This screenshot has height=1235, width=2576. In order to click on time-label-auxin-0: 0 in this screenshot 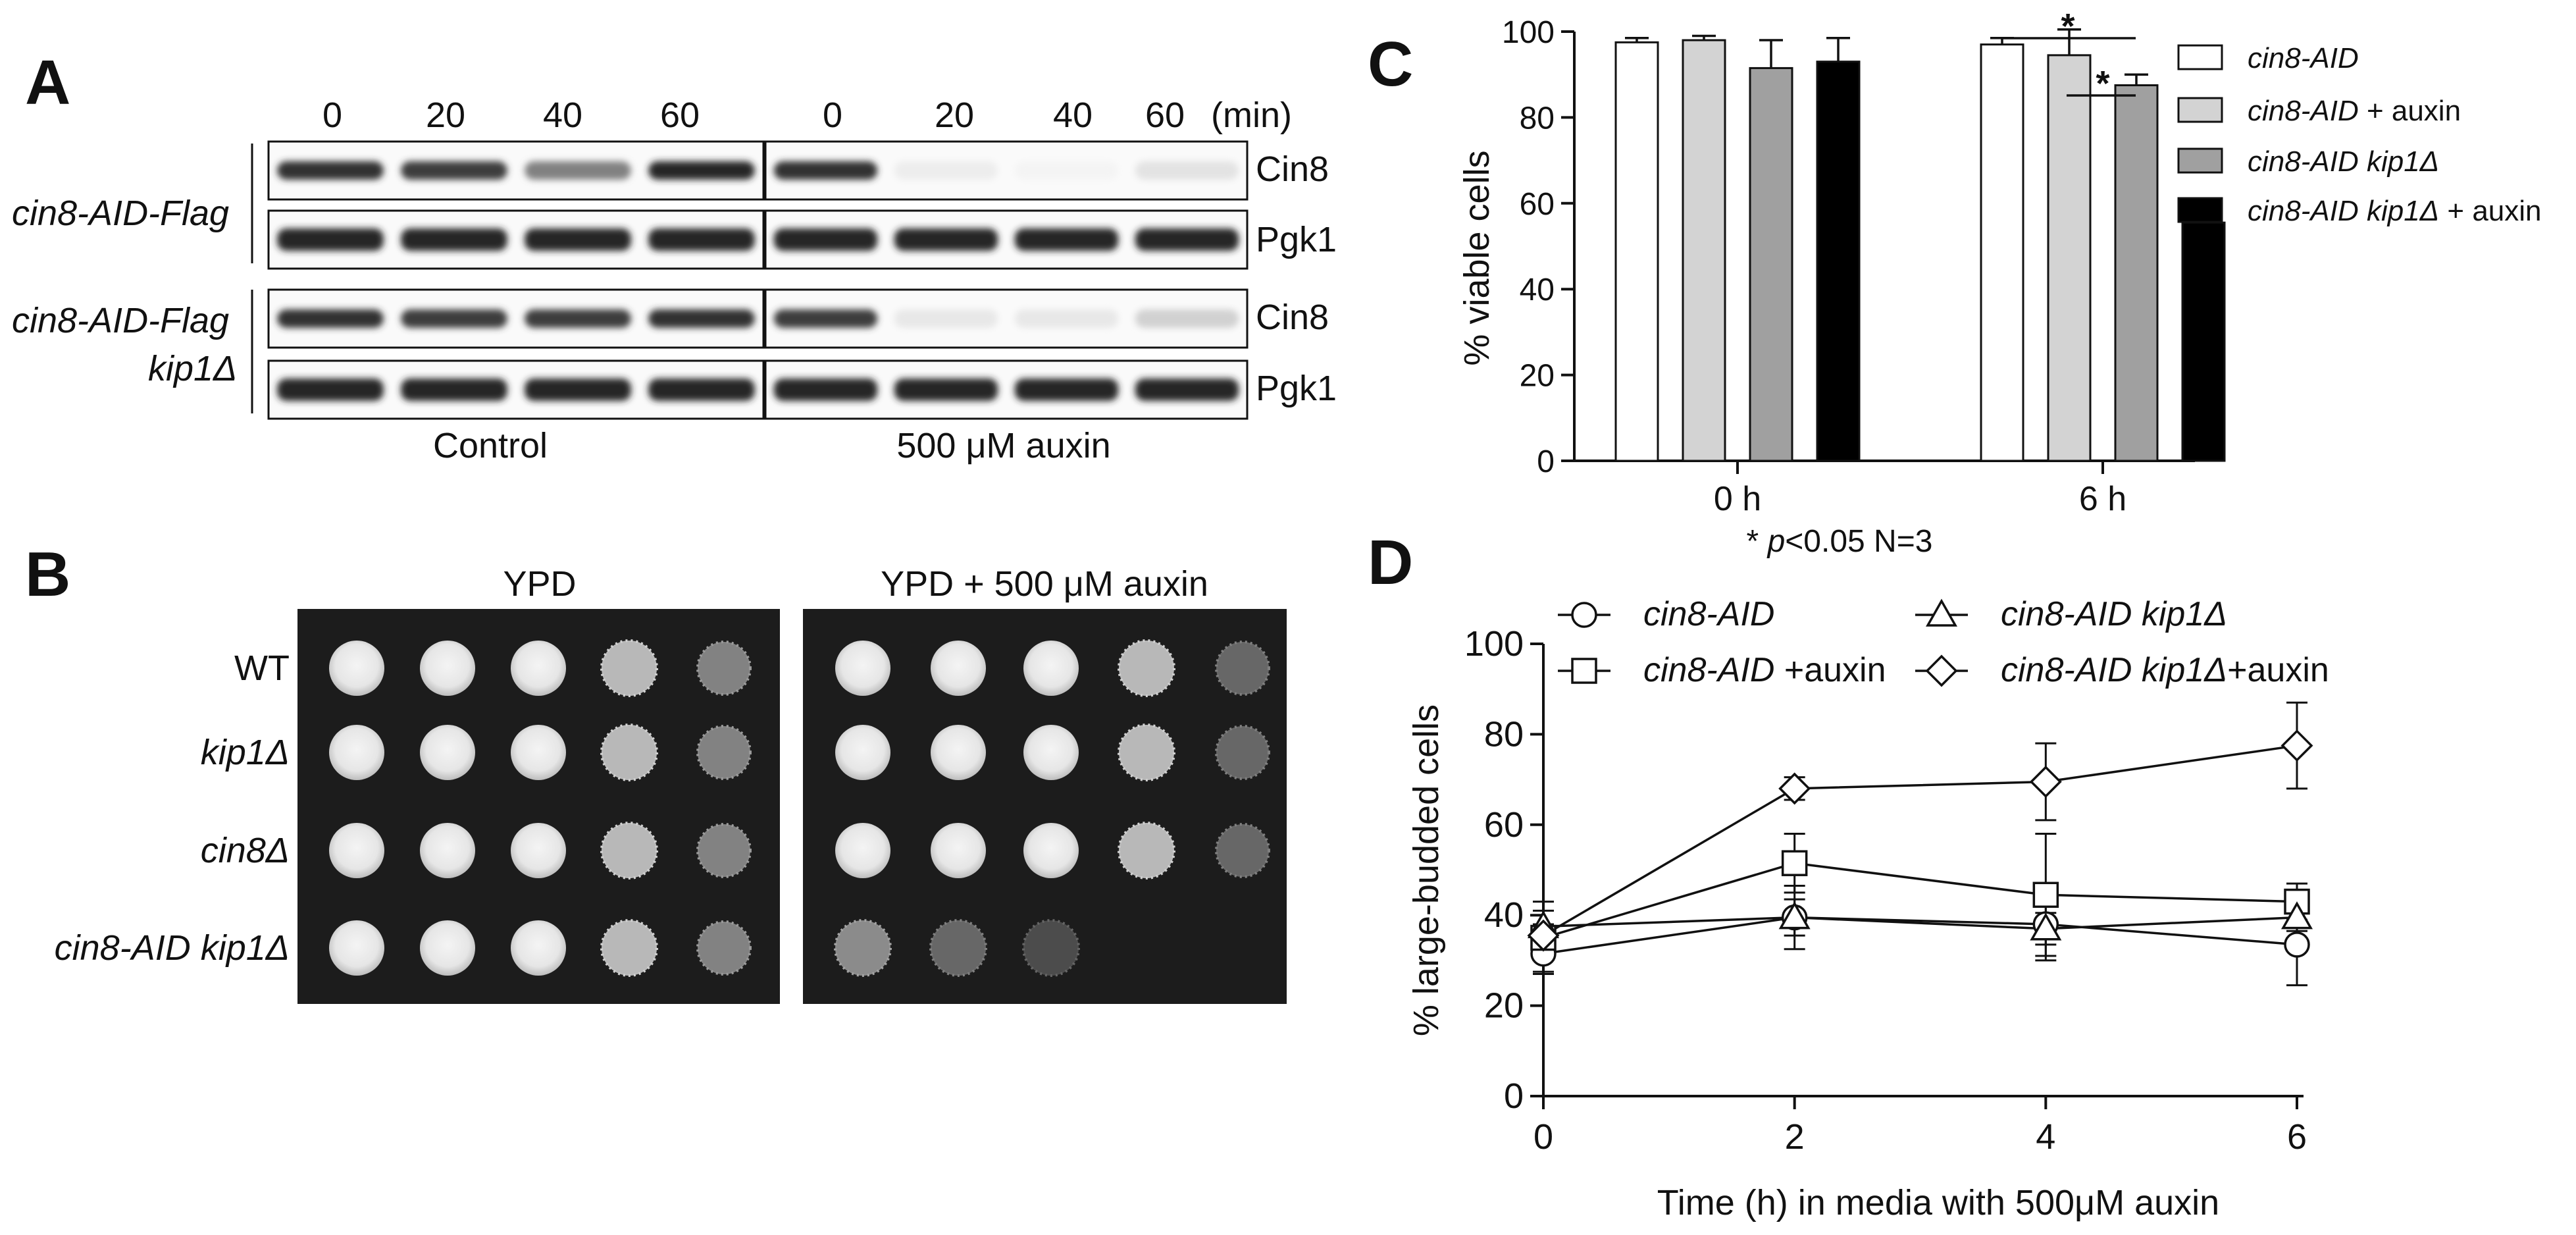, I will do `click(832, 115)`.